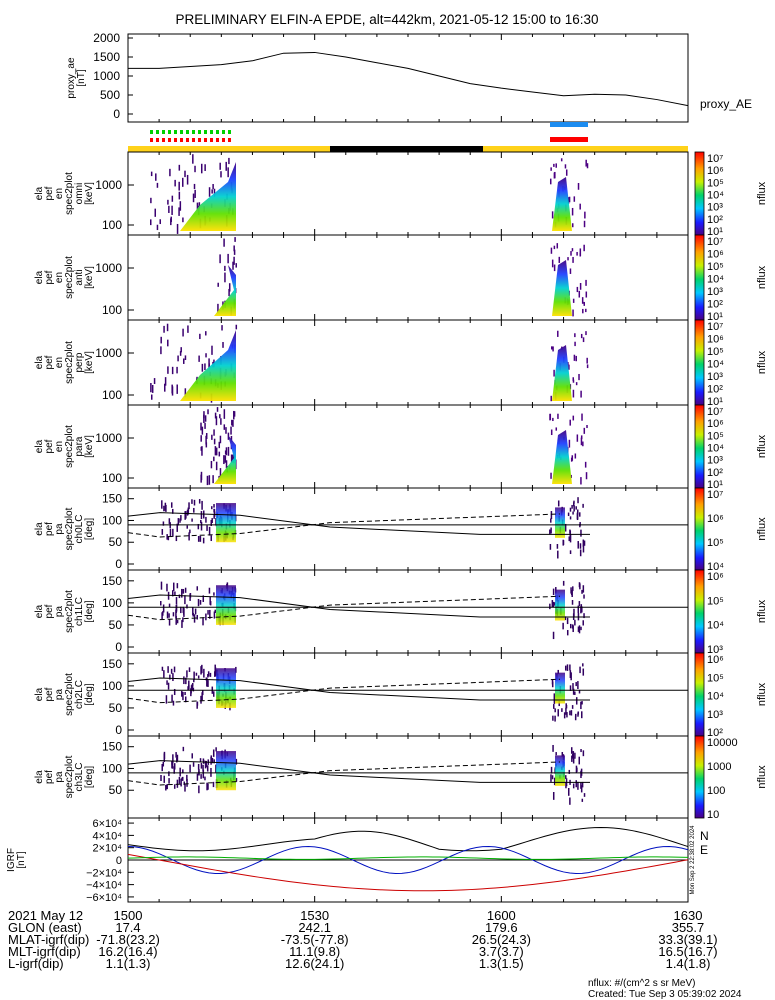 The width and height of the screenshot is (775, 1000). I want to click on colorbar-tick-label: 100, so click(716, 791).